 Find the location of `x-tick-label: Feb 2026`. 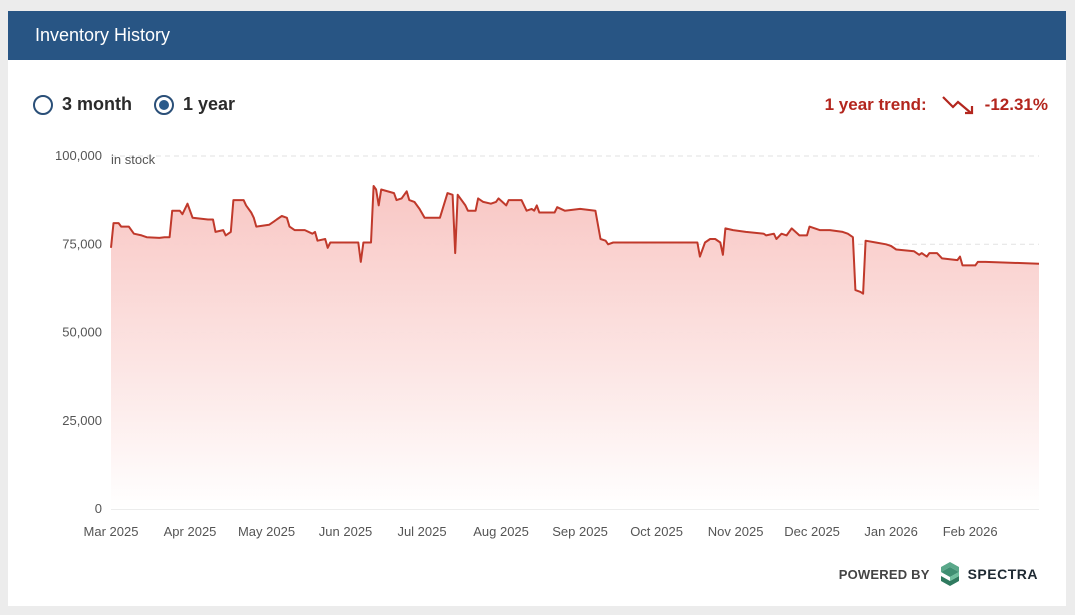

x-tick-label: Feb 2026 is located at coordinates (970, 531).